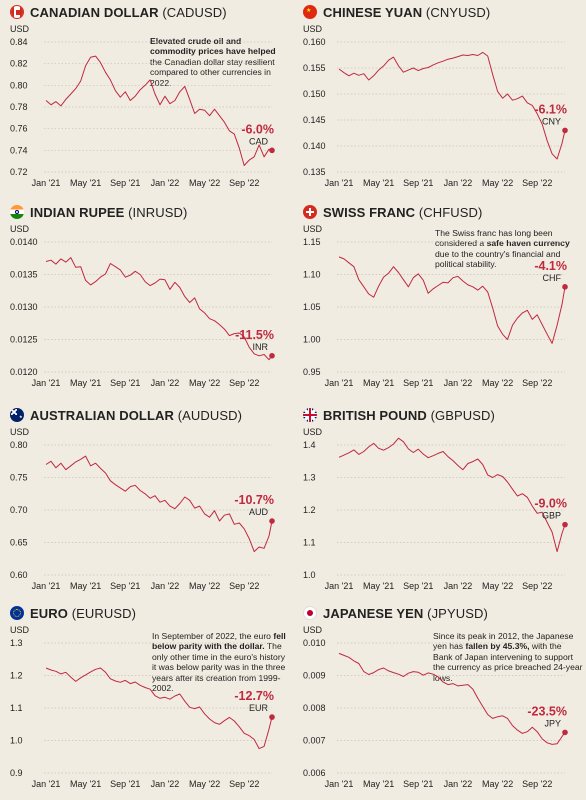  I want to click on cny-xtick-label: Sep '22, so click(537, 183).